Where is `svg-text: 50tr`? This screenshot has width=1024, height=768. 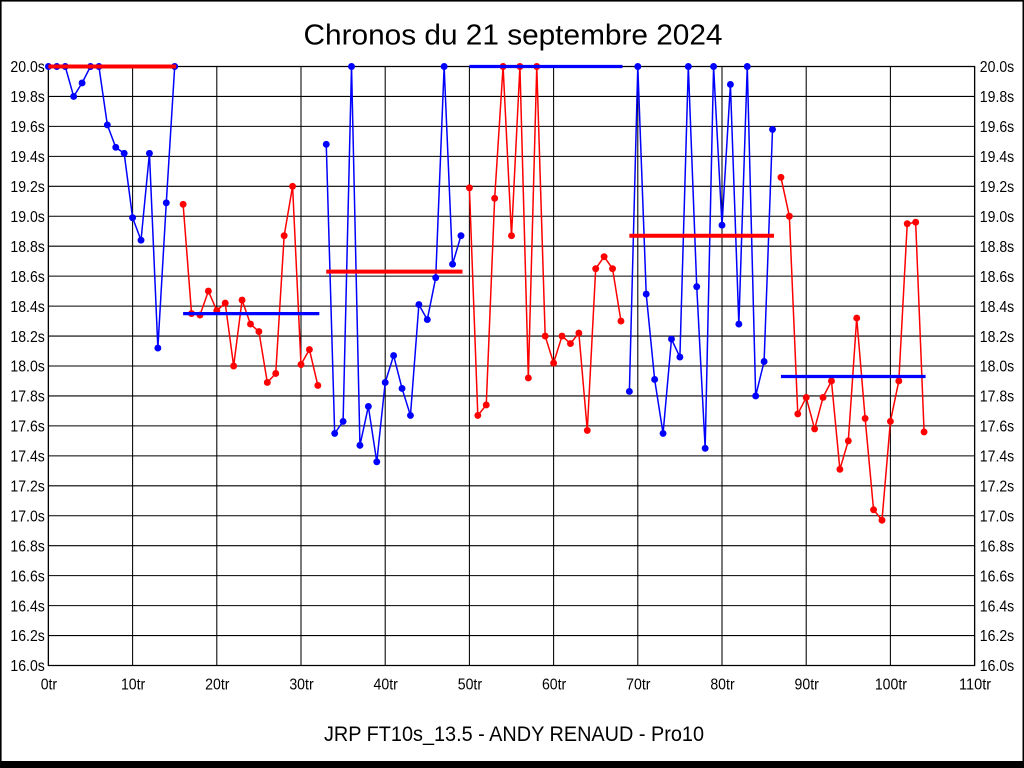
svg-text: 50tr is located at coordinates (470, 684).